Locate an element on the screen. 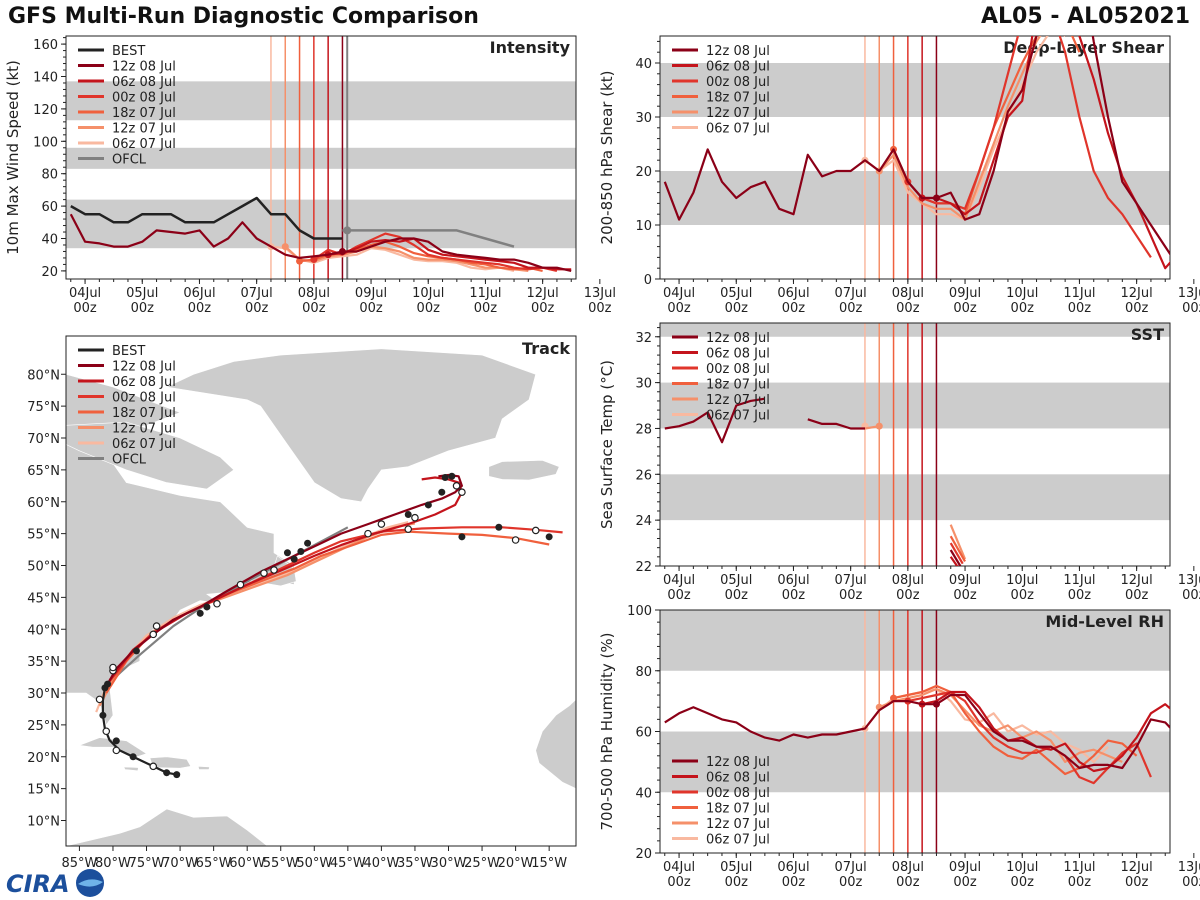 This screenshot has width=1200, height=900. lon-tick-label: 85°W is located at coordinates (79, 863).